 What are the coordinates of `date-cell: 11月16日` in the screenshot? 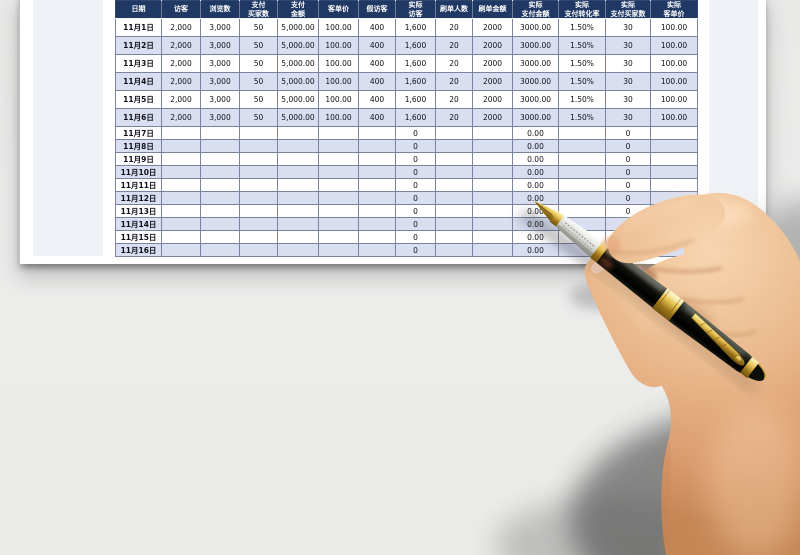 It's located at (138, 250).